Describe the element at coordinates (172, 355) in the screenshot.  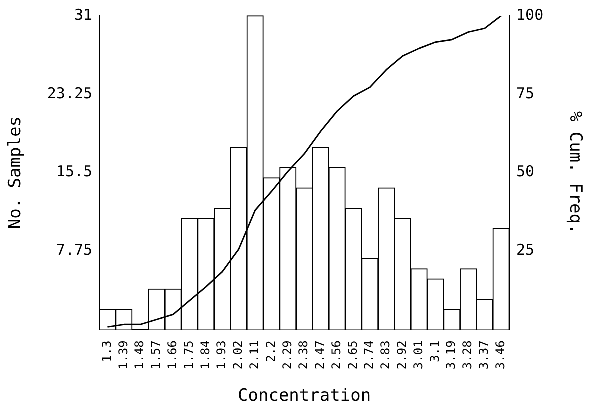
I see `x-tick-label: 1.66` at that location.